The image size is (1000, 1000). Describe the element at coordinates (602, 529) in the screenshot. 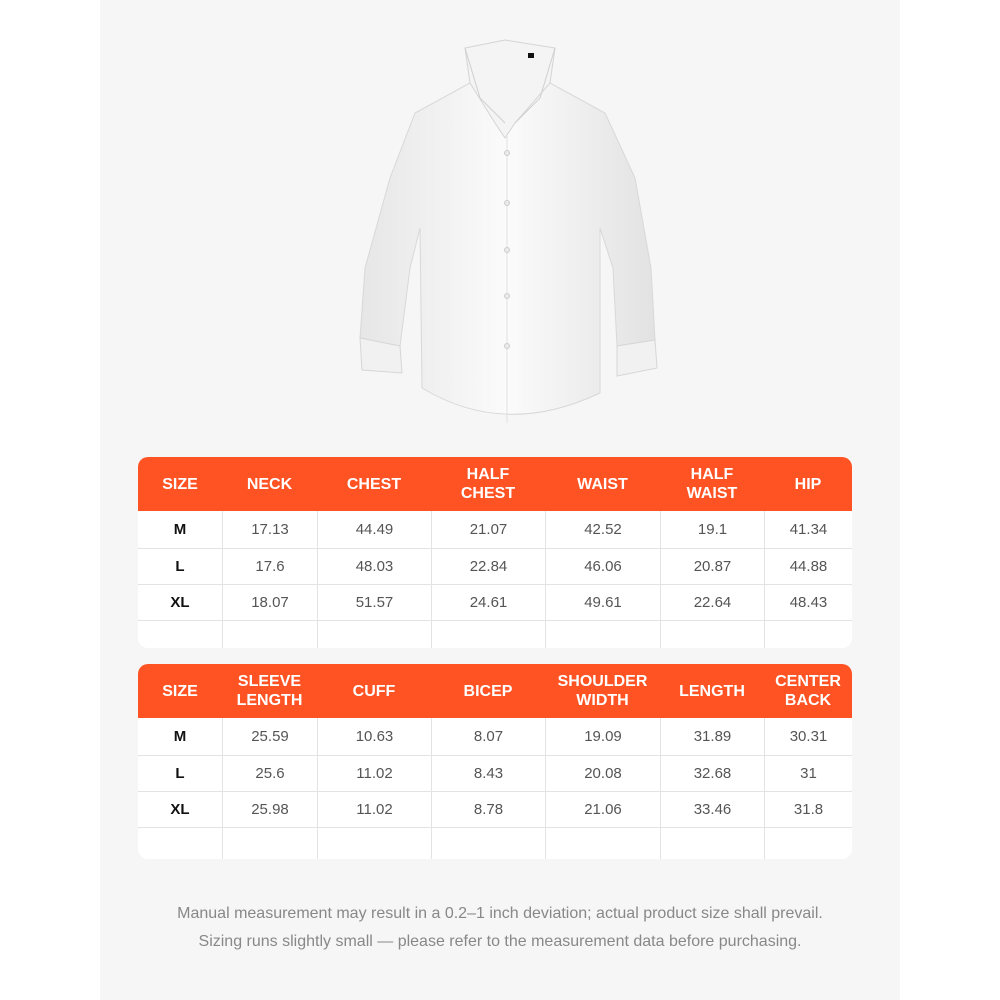

I see `value-cell: 42.52` at that location.